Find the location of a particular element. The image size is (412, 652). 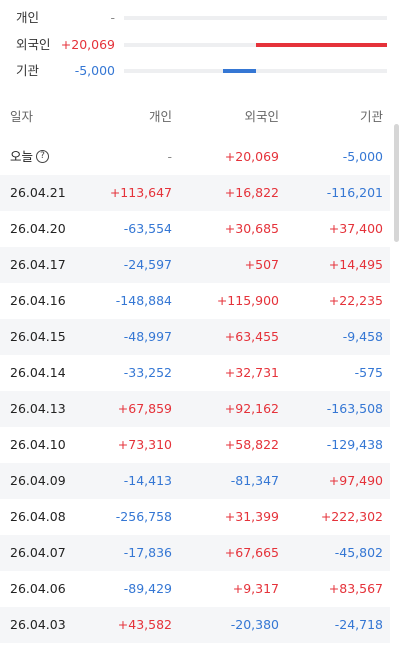

value-cell: +30,685 is located at coordinates (251, 228).